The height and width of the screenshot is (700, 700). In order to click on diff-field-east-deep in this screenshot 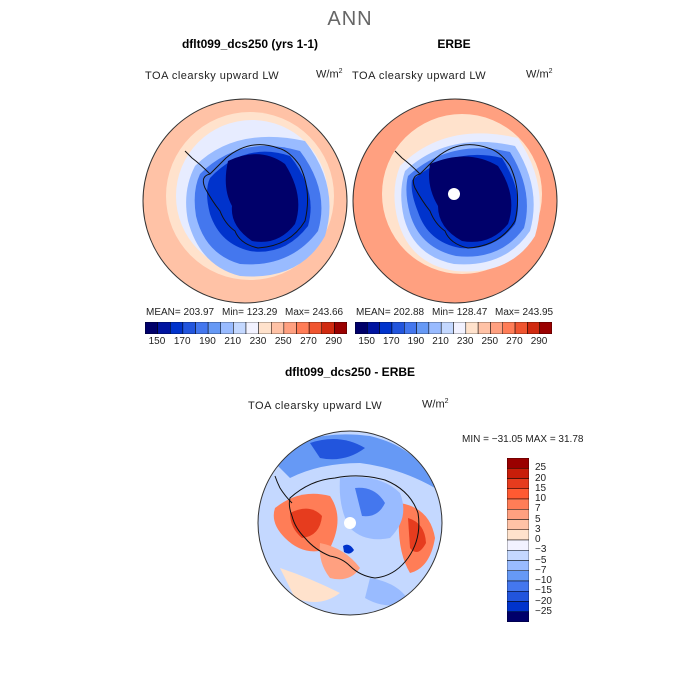, I will do `click(417, 535)`.